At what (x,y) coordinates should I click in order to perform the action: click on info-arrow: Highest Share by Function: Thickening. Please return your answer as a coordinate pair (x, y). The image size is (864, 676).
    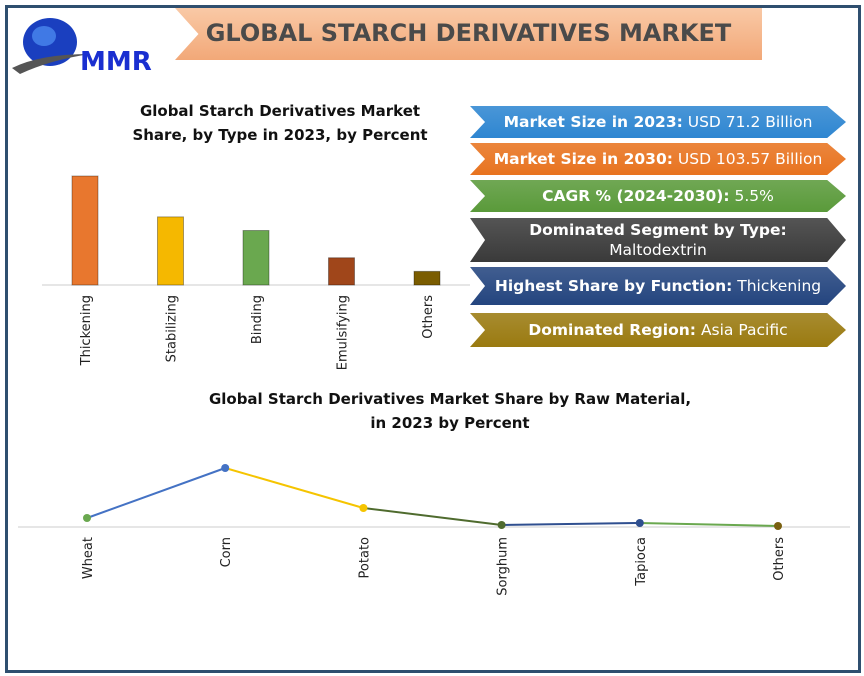
    Looking at the image, I should click on (658, 286).